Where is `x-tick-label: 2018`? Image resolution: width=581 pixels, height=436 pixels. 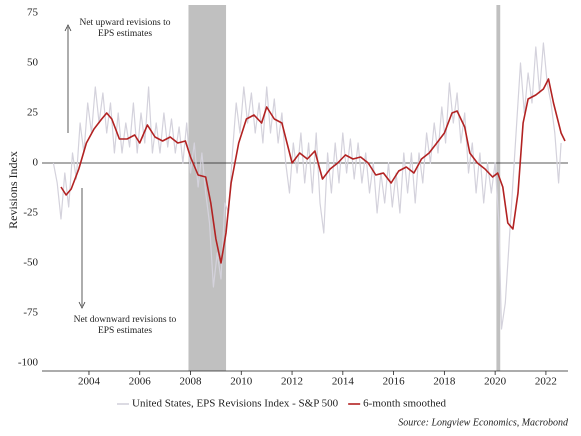
x-tick-label: 2018 is located at coordinates (444, 382).